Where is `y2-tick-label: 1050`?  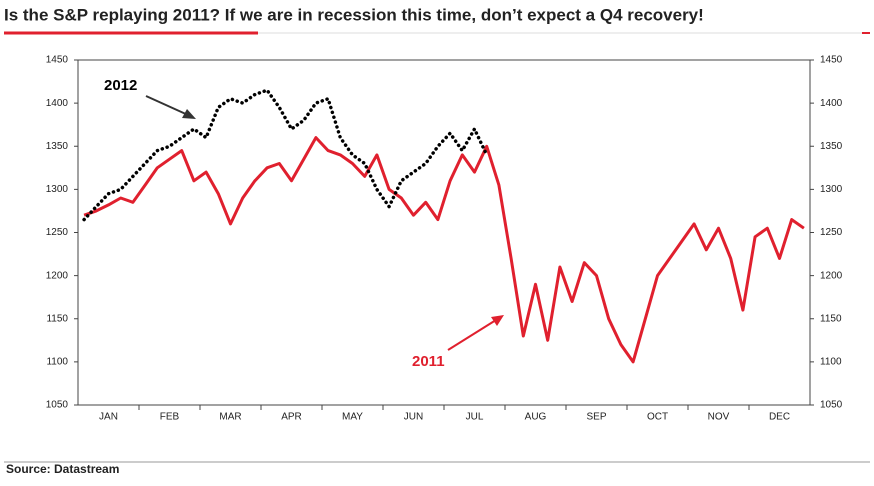
y2-tick-label: 1050 is located at coordinates (831, 405).